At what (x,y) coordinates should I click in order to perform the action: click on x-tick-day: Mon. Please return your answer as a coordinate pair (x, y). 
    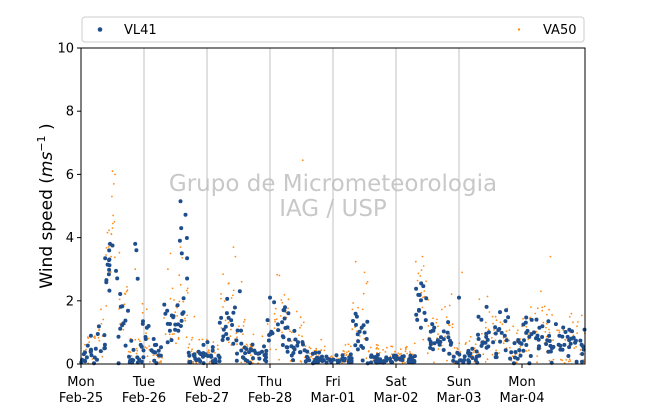
    Looking at the image, I should click on (80, 382).